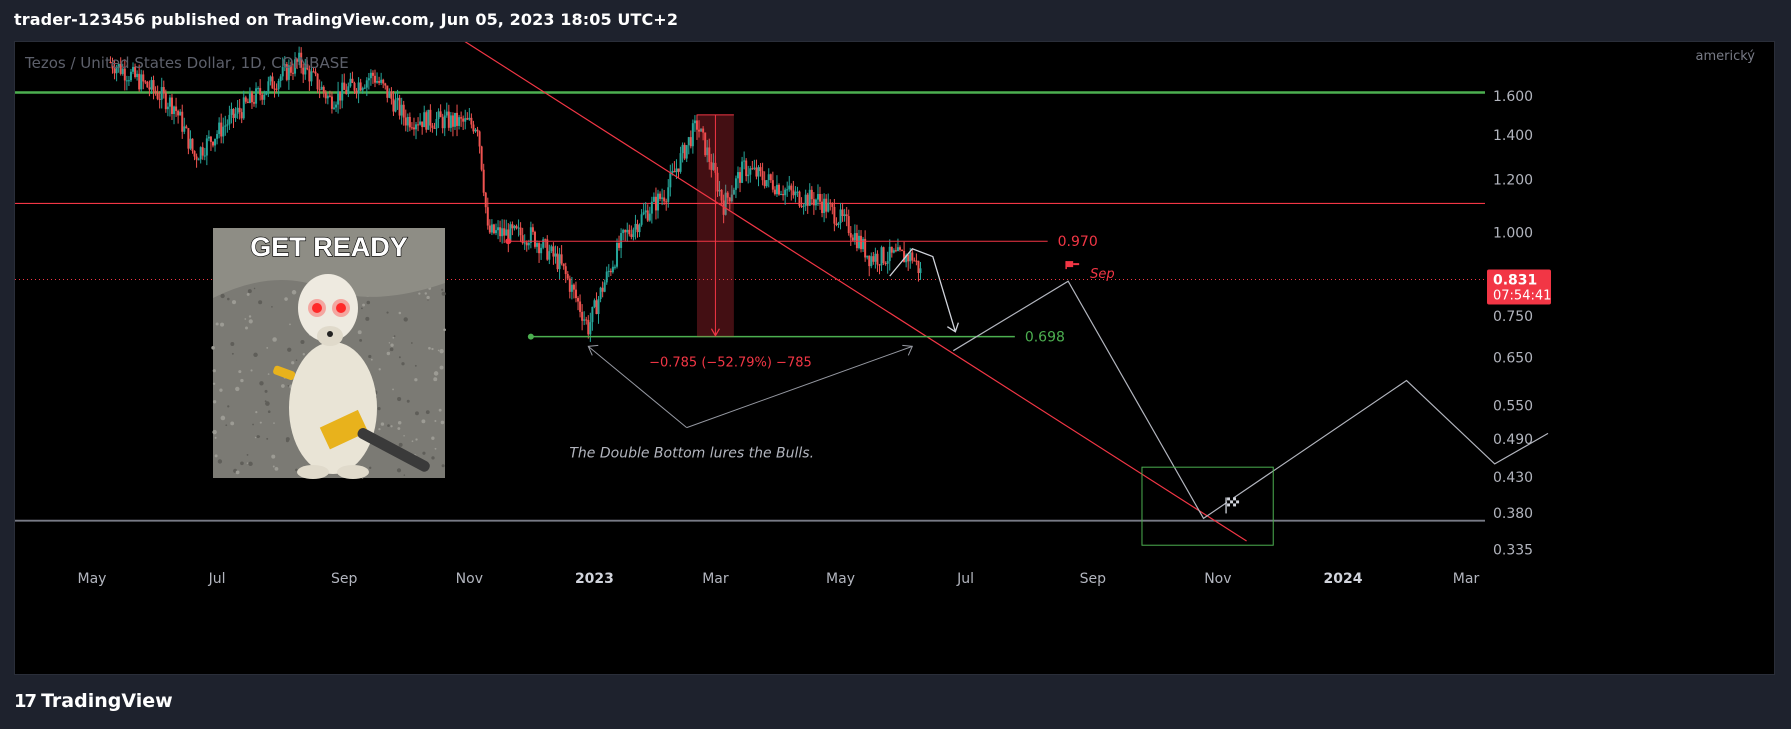 This screenshot has width=1791, height=729. What do you see at coordinates (1342, 579) in the screenshot?
I see `x-tick-label: 2024` at bounding box center [1342, 579].